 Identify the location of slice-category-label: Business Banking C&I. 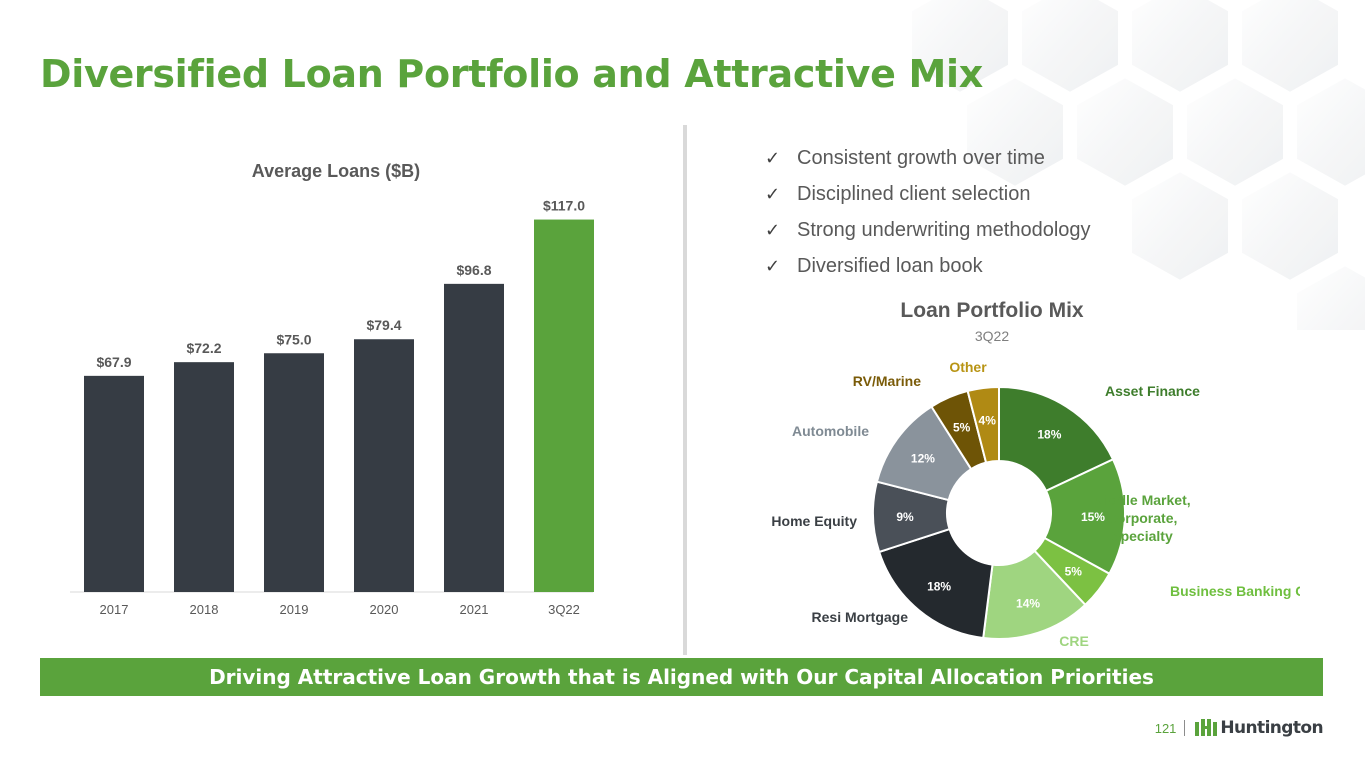
(1235, 591).